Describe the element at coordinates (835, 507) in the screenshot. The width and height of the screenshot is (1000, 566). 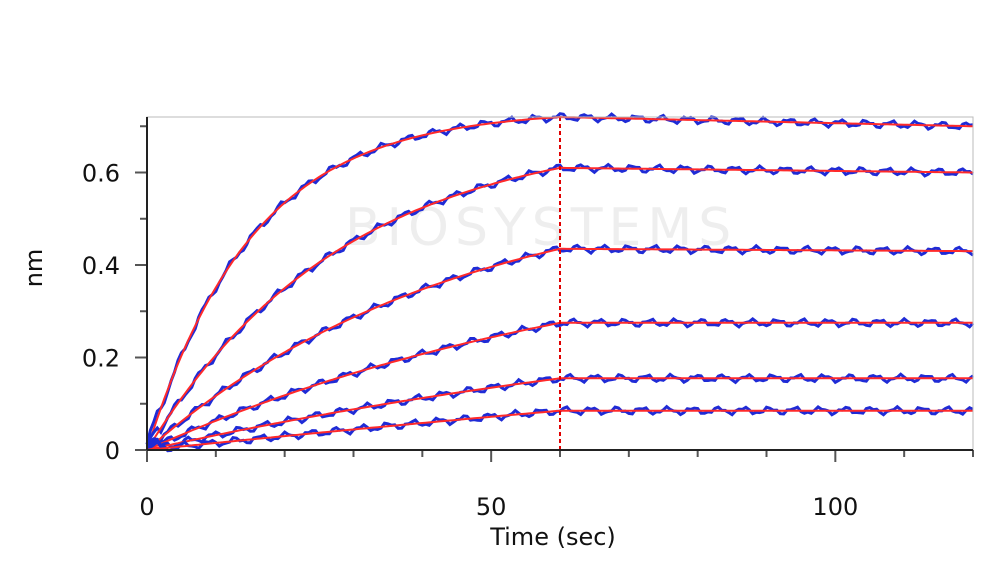
I see `x-tick-label: 100` at that location.